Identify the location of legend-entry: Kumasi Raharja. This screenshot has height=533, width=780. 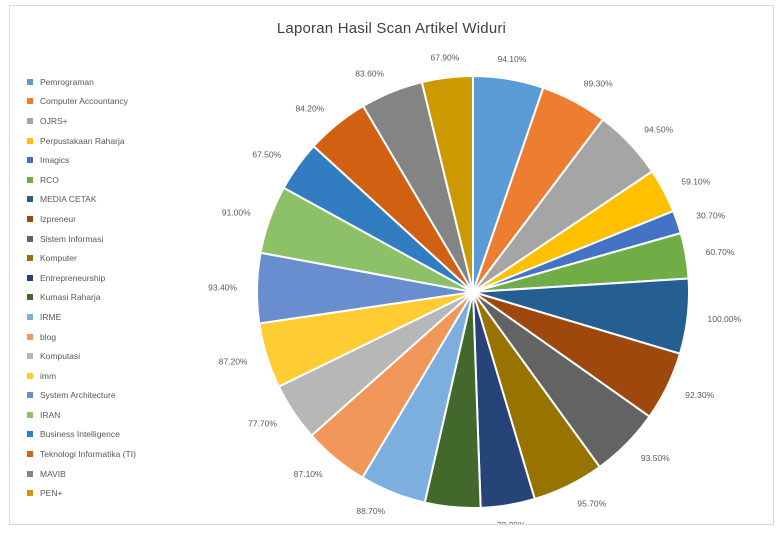
(81, 298).